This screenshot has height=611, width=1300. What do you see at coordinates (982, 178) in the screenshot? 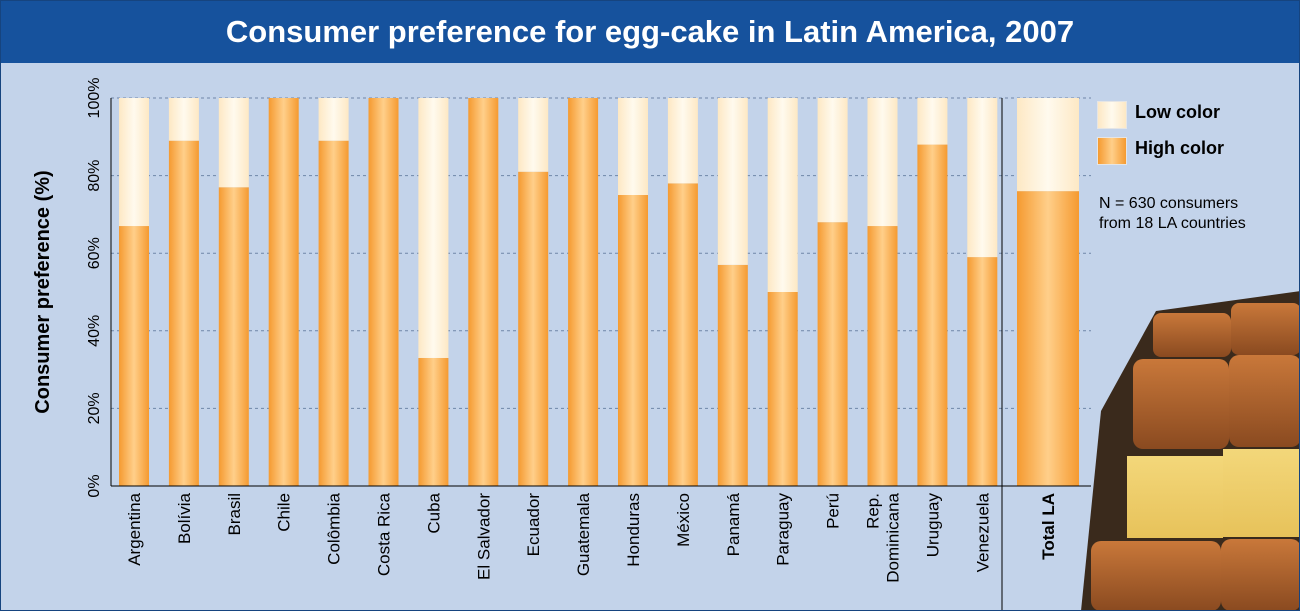
I see `bar-low-color-venezuela` at bounding box center [982, 178].